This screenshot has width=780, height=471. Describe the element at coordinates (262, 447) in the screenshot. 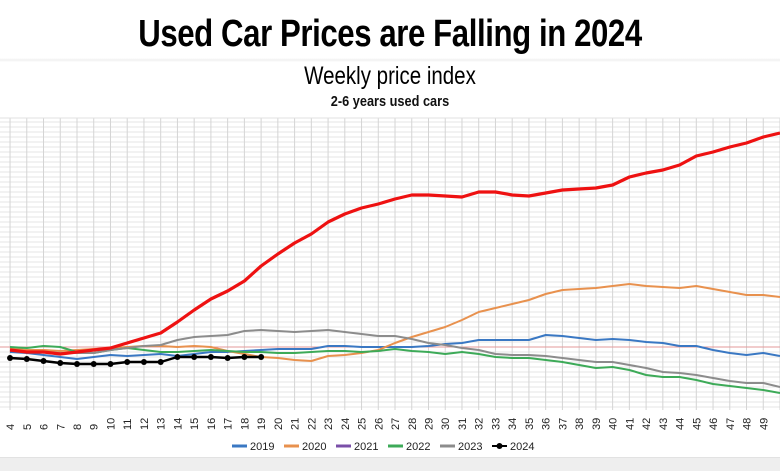

I see `legend-label: 2019` at that location.